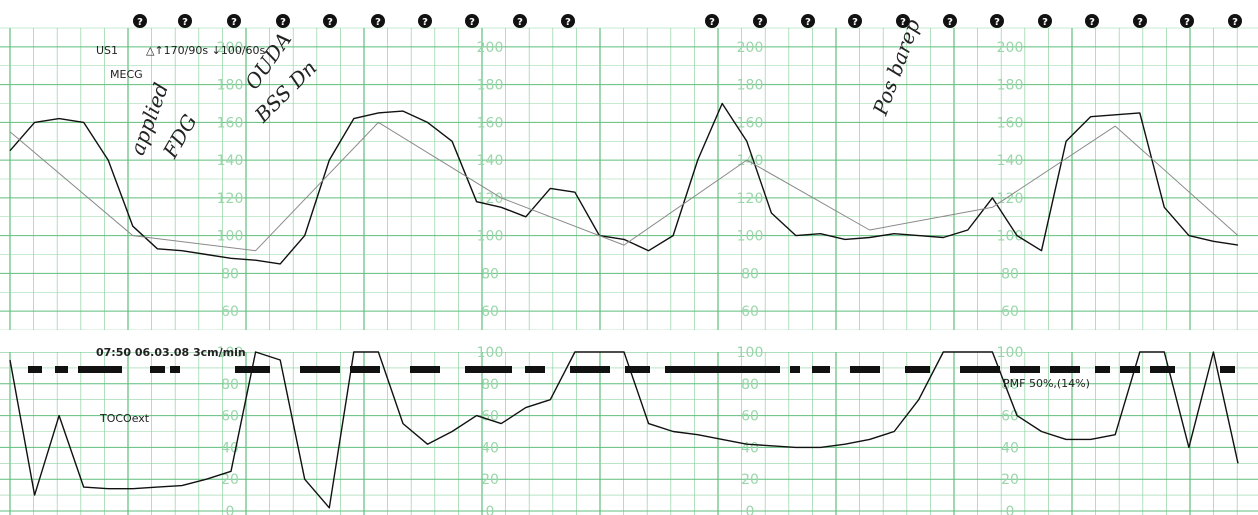 The width and height of the screenshot is (1258, 515). Describe the element at coordinates (125, 418) in the screenshot. I see `toco-label: TOCOext` at that location.